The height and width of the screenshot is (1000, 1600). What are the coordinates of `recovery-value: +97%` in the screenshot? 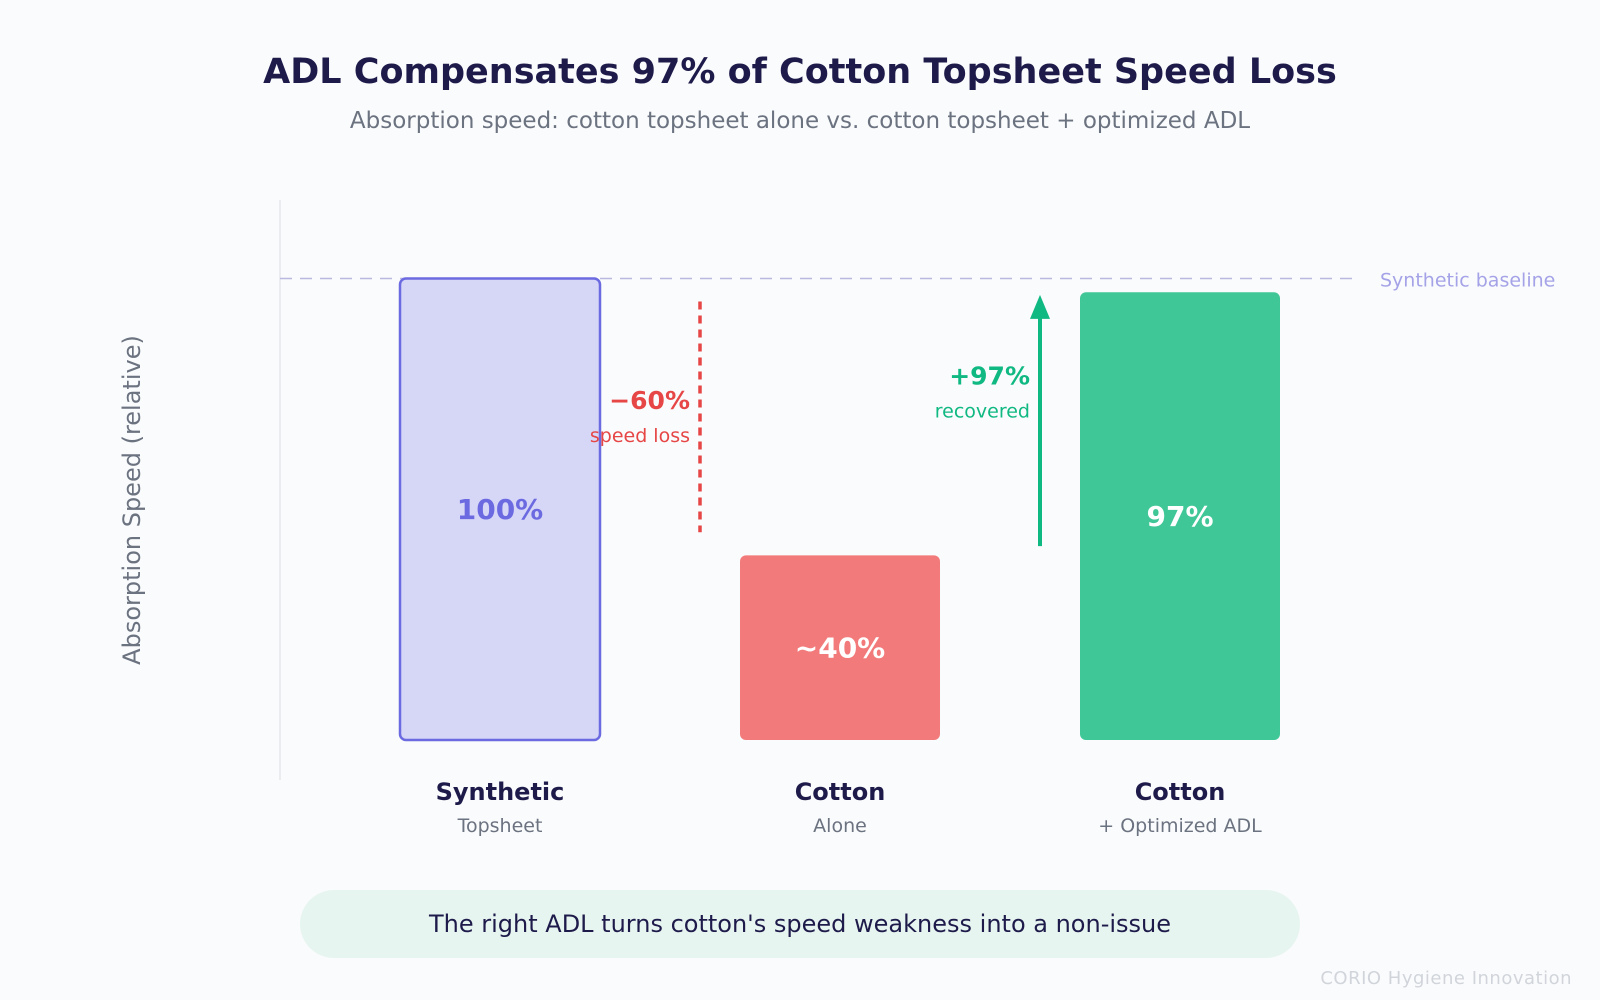 It's located at (989, 376).